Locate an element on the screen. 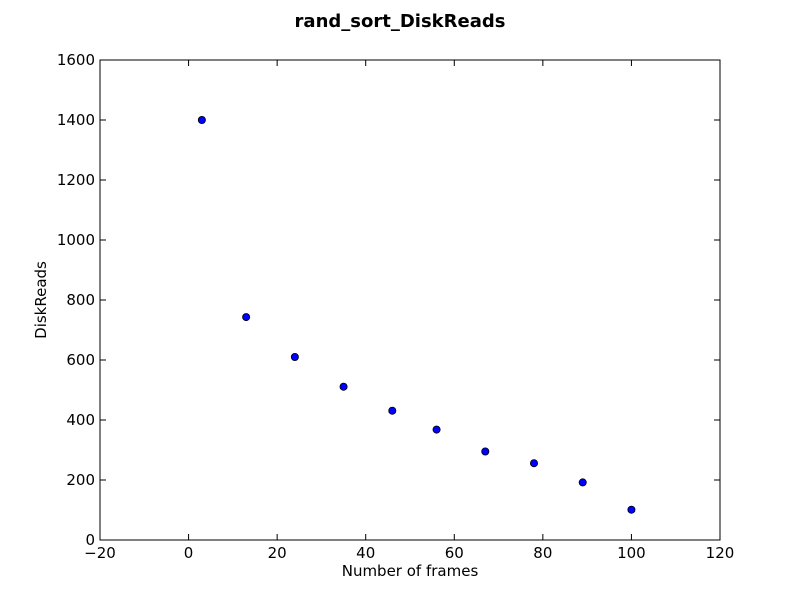  y-tick-label: 200 is located at coordinates (80, 480).